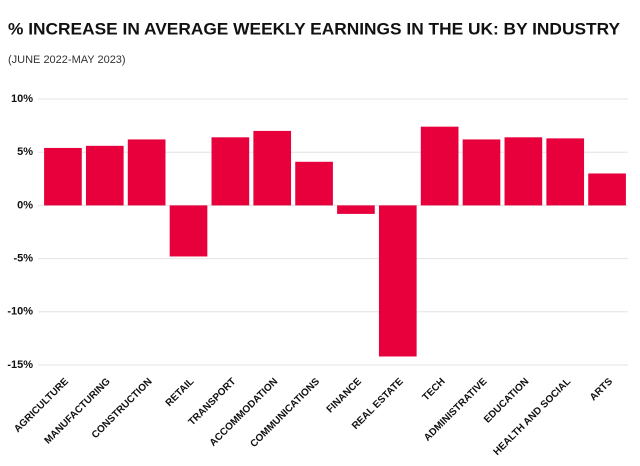 The image size is (640, 466). I want to click on x-tick-label: TECH, so click(434, 389).